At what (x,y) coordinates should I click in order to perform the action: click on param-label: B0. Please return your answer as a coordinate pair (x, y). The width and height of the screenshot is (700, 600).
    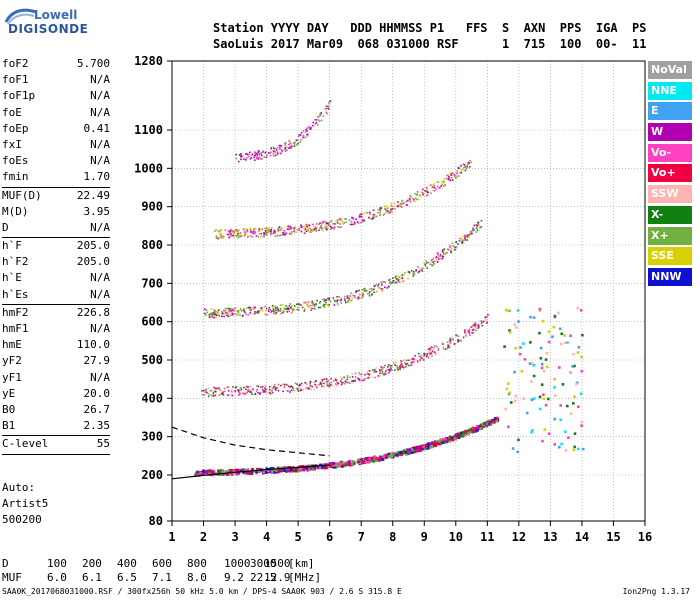
    Looking at the image, I should click on (9, 409).